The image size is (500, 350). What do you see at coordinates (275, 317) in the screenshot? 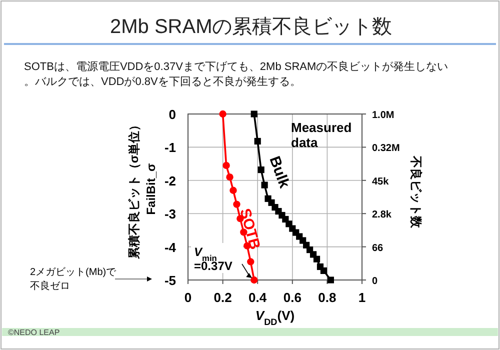
I see `x-axis-title: V$_{DD}$(V)` at bounding box center [275, 317].